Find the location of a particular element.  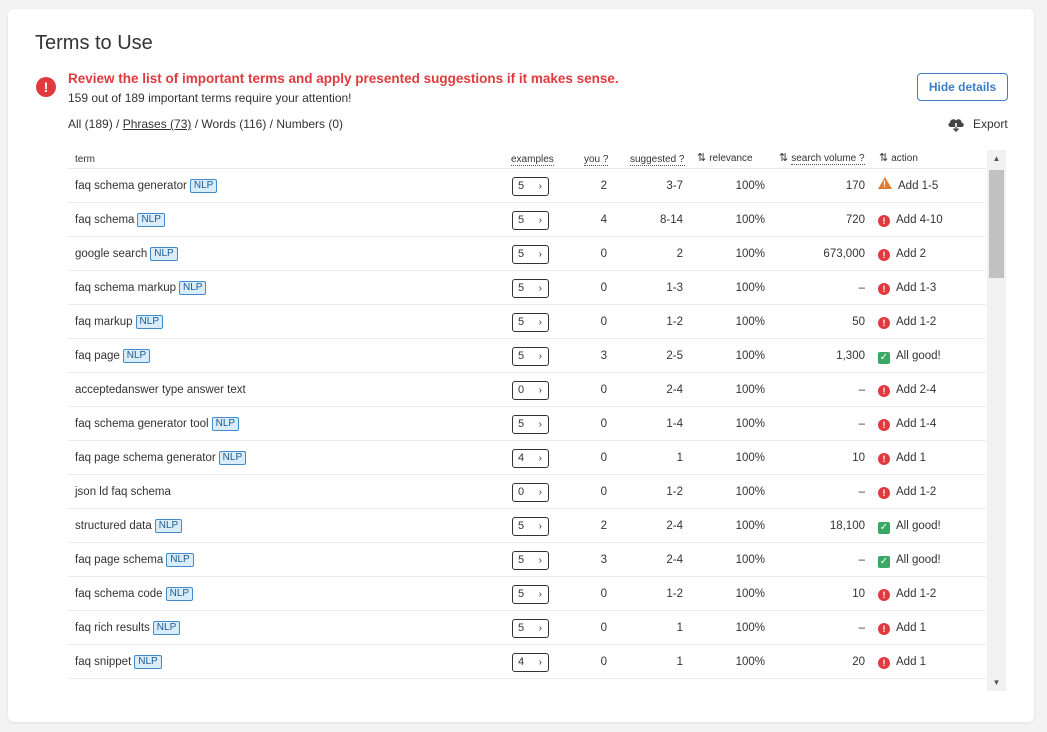

table-scrollbar: ▲ ▼ is located at coordinates (996, 420).